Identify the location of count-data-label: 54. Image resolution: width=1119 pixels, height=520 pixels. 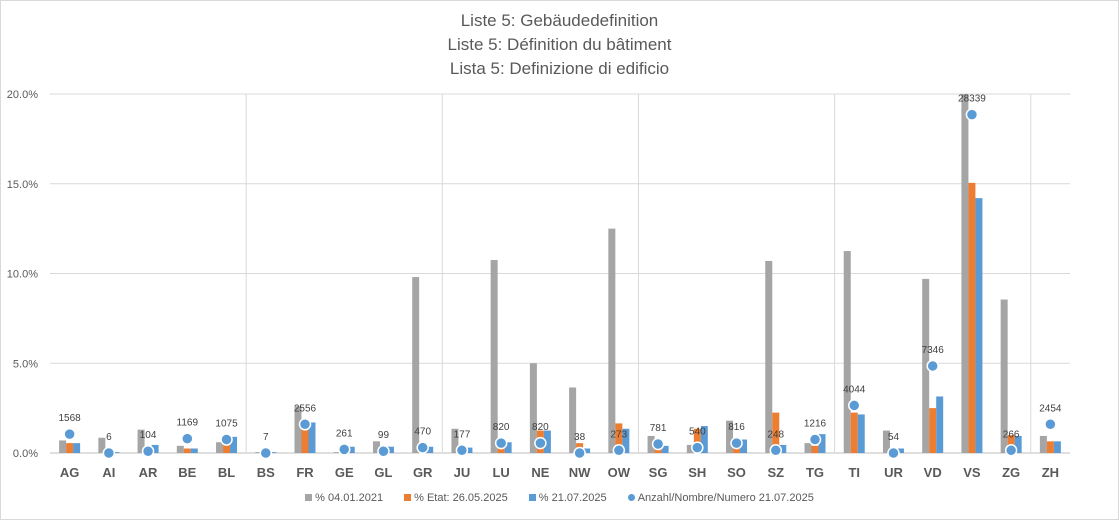
(894, 437).